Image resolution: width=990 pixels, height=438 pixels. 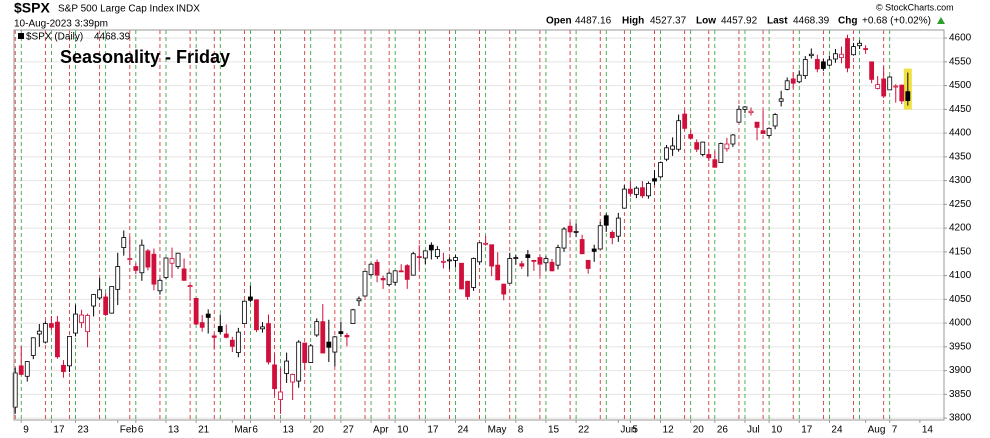 What do you see at coordinates (381, 430) in the screenshot?
I see `x-tick-label: Apr` at bounding box center [381, 430].